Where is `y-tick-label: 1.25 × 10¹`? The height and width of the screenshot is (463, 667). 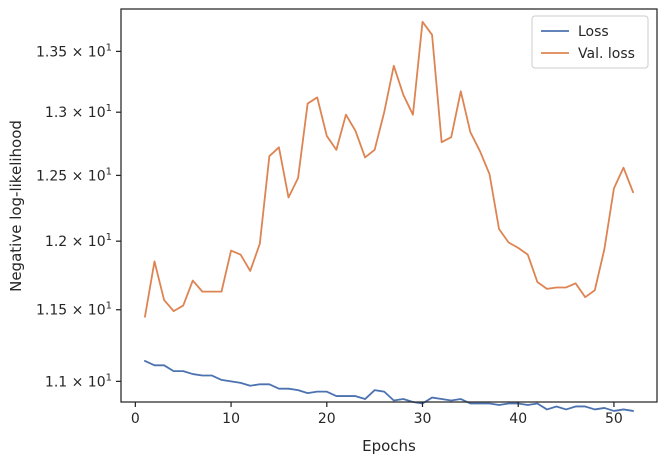
y-tick-label: 1.25 × 10¹ is located at coordinates (74, 175).